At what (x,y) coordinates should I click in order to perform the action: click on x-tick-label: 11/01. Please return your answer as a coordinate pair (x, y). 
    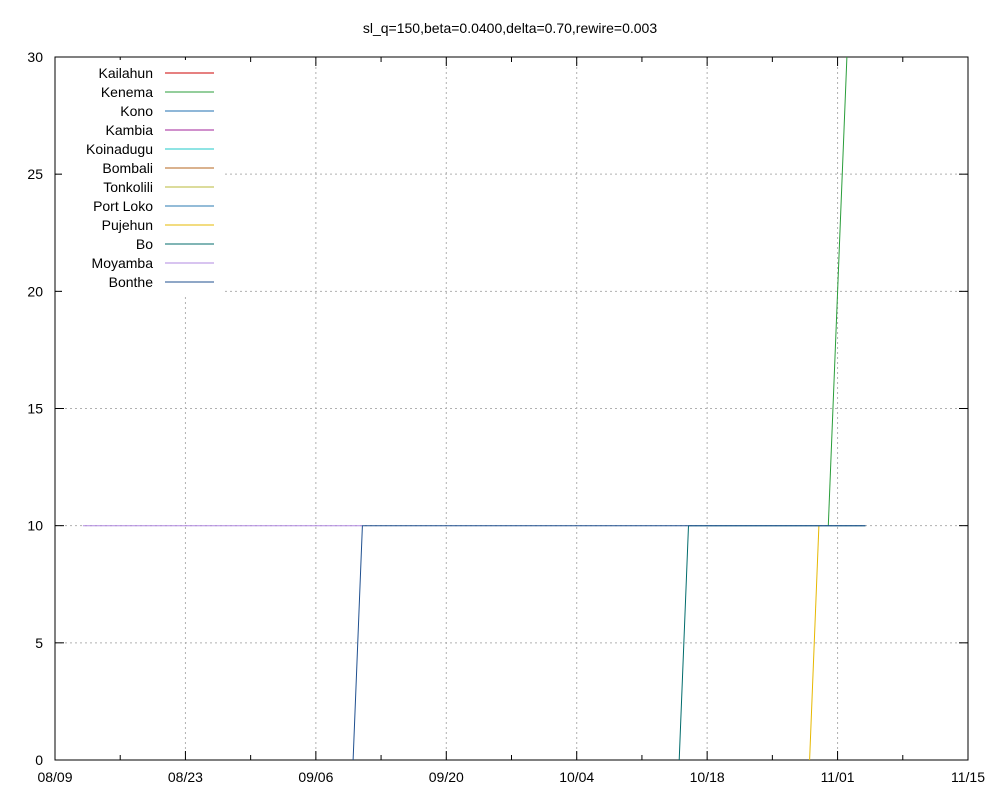
    Looking at the image, I should click on (838, 777).